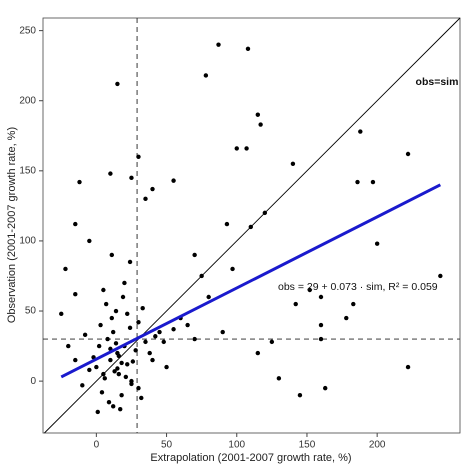  I want to click on x-tick-label: 50, so click(167, 445).